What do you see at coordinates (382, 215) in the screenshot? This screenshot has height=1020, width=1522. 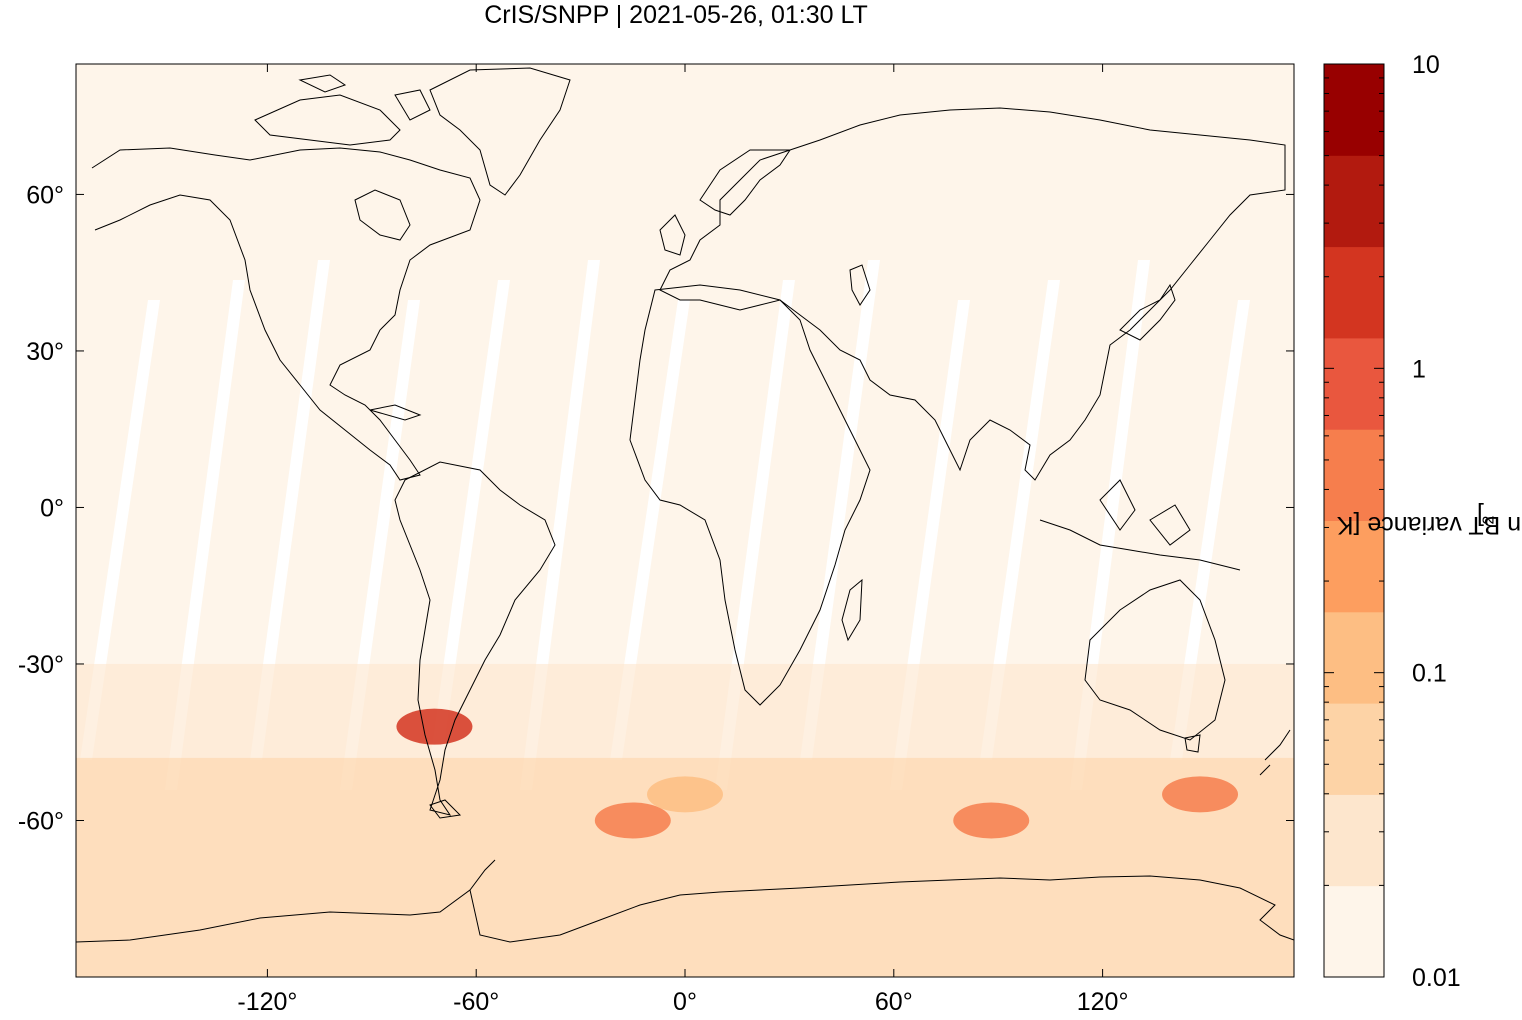 I see `coastline-hudson-bay` at bounding box center [382, 215].